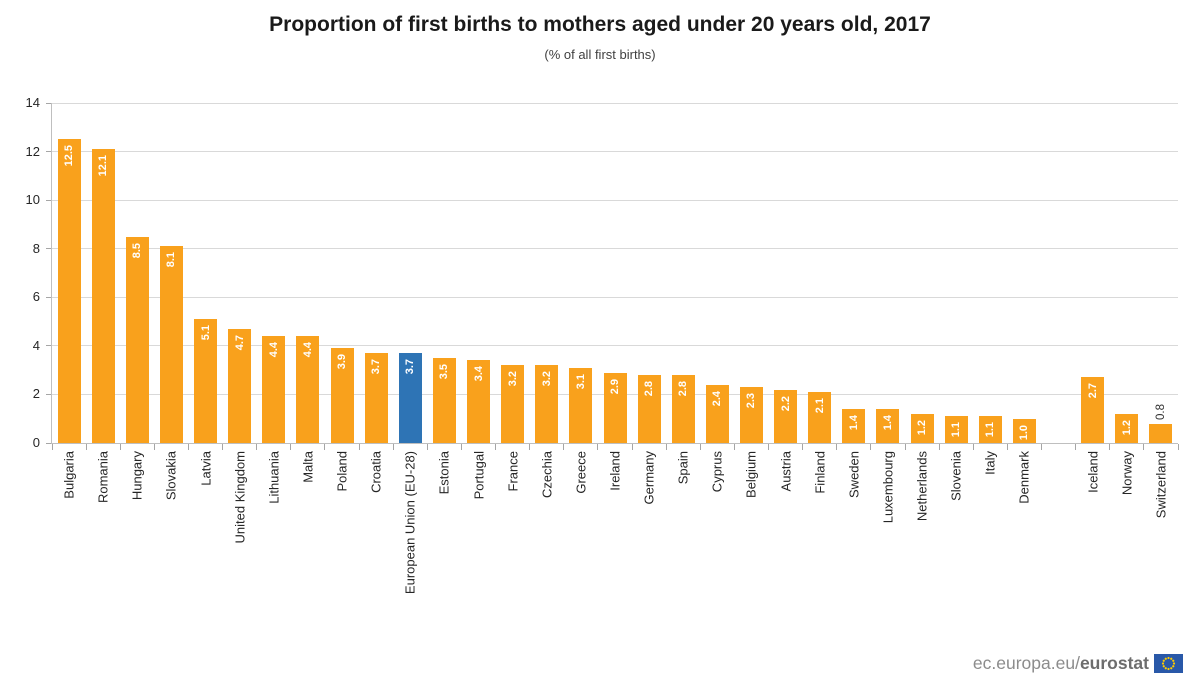  Describe the element at coordinates (36, 442) in the screenshot. I see `y-axis-label: 0` at that location.